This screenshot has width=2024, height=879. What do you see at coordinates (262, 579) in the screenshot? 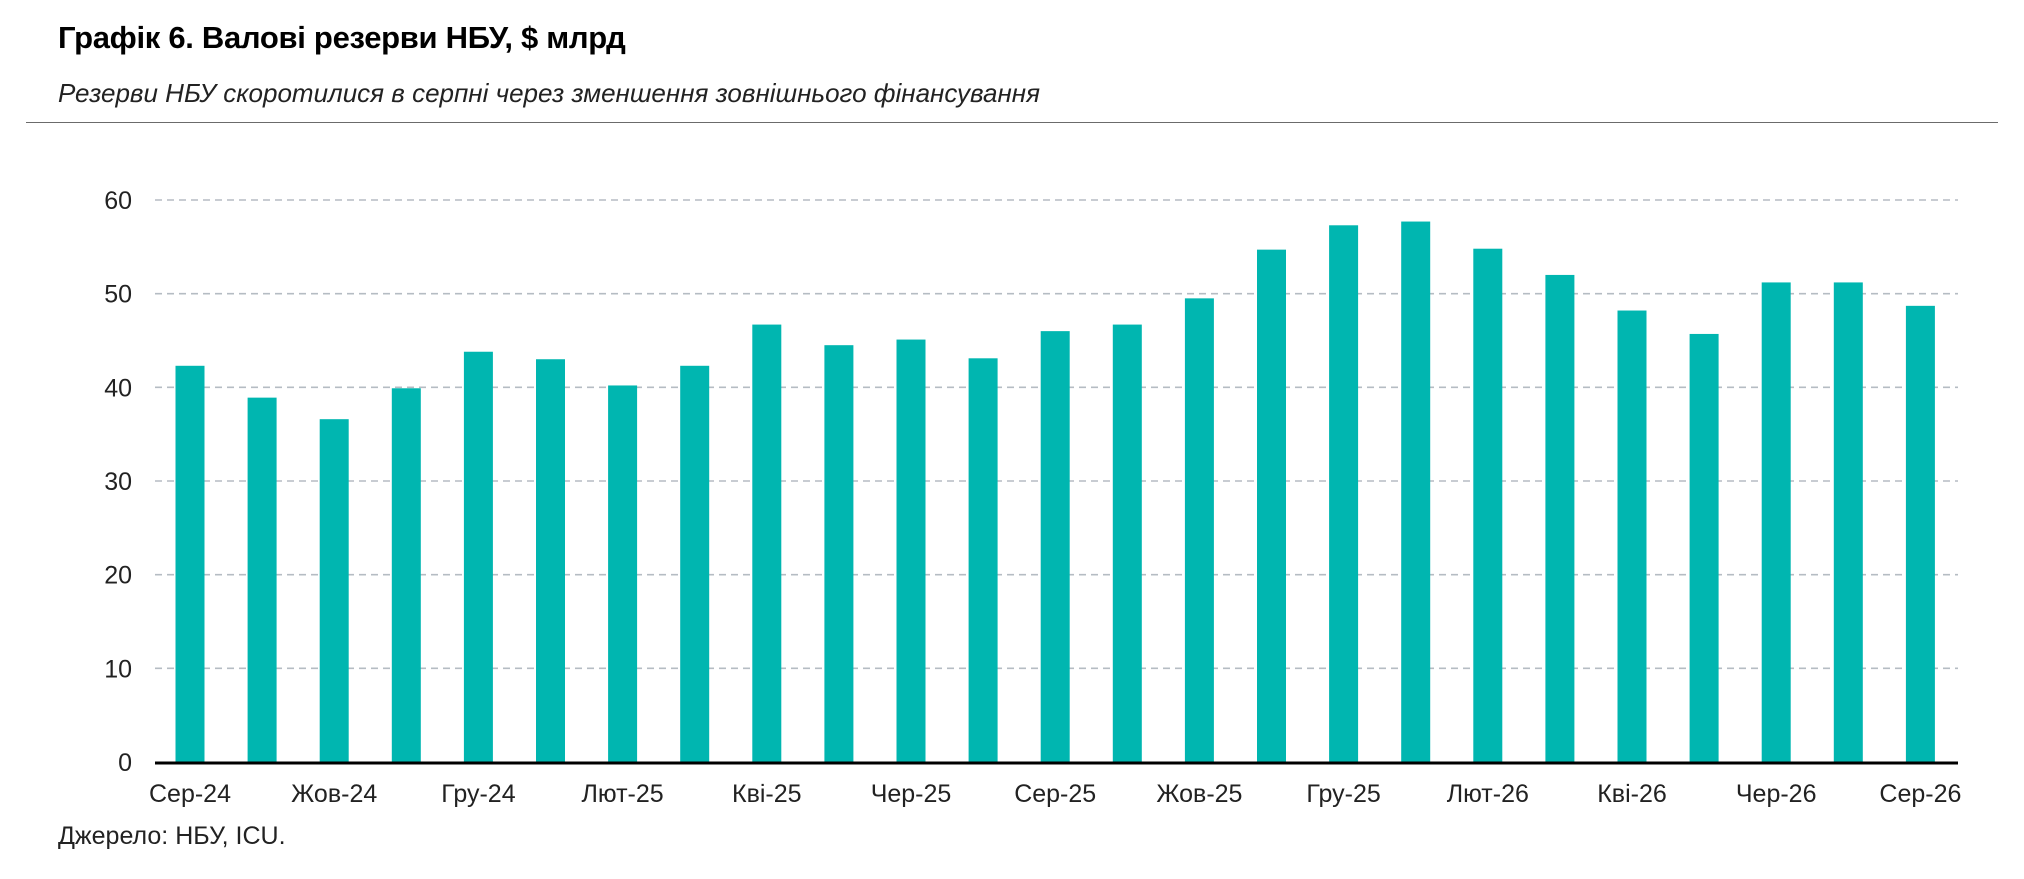
I see `bar: Вер-24: 38.9` at bounding box center [262, 579].